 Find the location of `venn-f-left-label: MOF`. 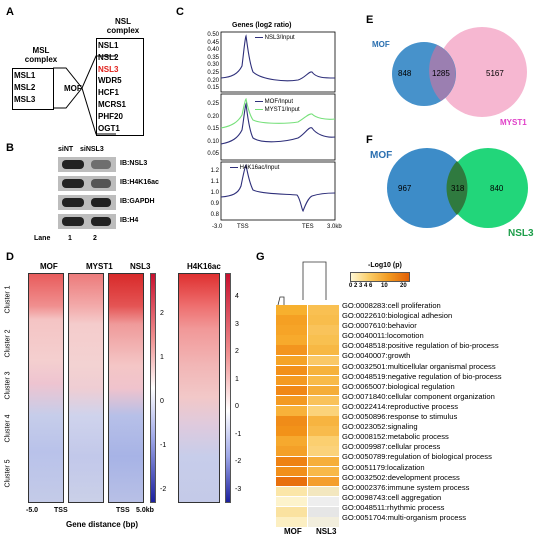

venn-f-left-label: MOF is located at coordinates (381, 155).